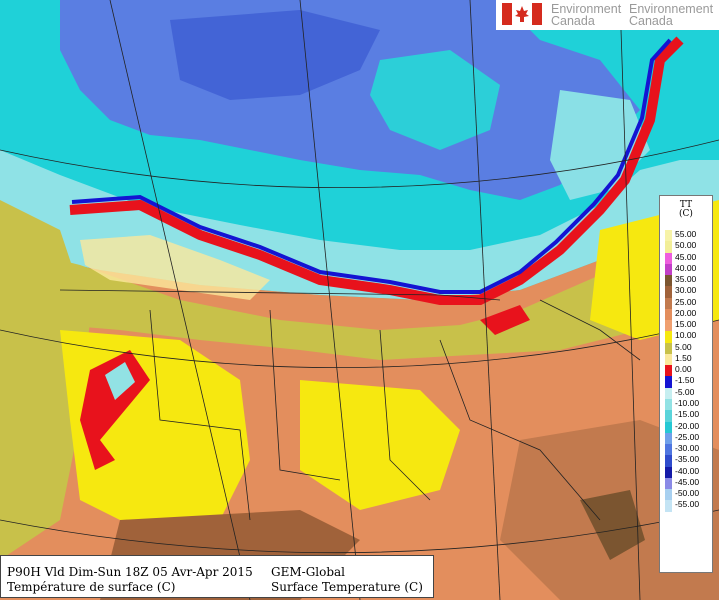 The width and height of the screenshot is (719, 600). Describe the element at coordinates (671, 9) in the screenshot. I see `org-name-fr: Environnement` at that location.